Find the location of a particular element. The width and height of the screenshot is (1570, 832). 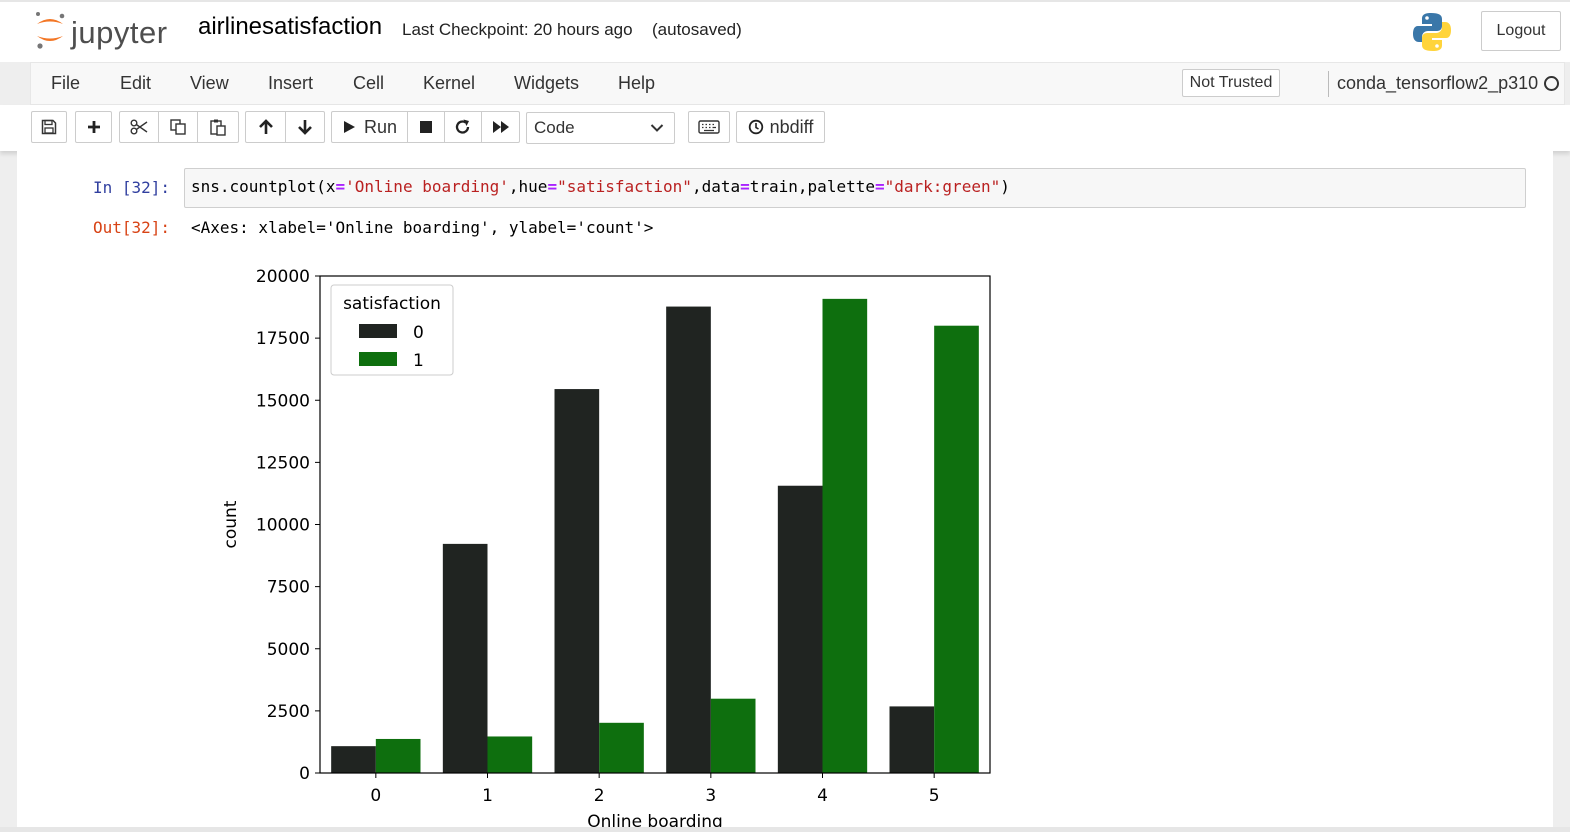

menu-widgets: Widgets is located at coordinates (547, 83).